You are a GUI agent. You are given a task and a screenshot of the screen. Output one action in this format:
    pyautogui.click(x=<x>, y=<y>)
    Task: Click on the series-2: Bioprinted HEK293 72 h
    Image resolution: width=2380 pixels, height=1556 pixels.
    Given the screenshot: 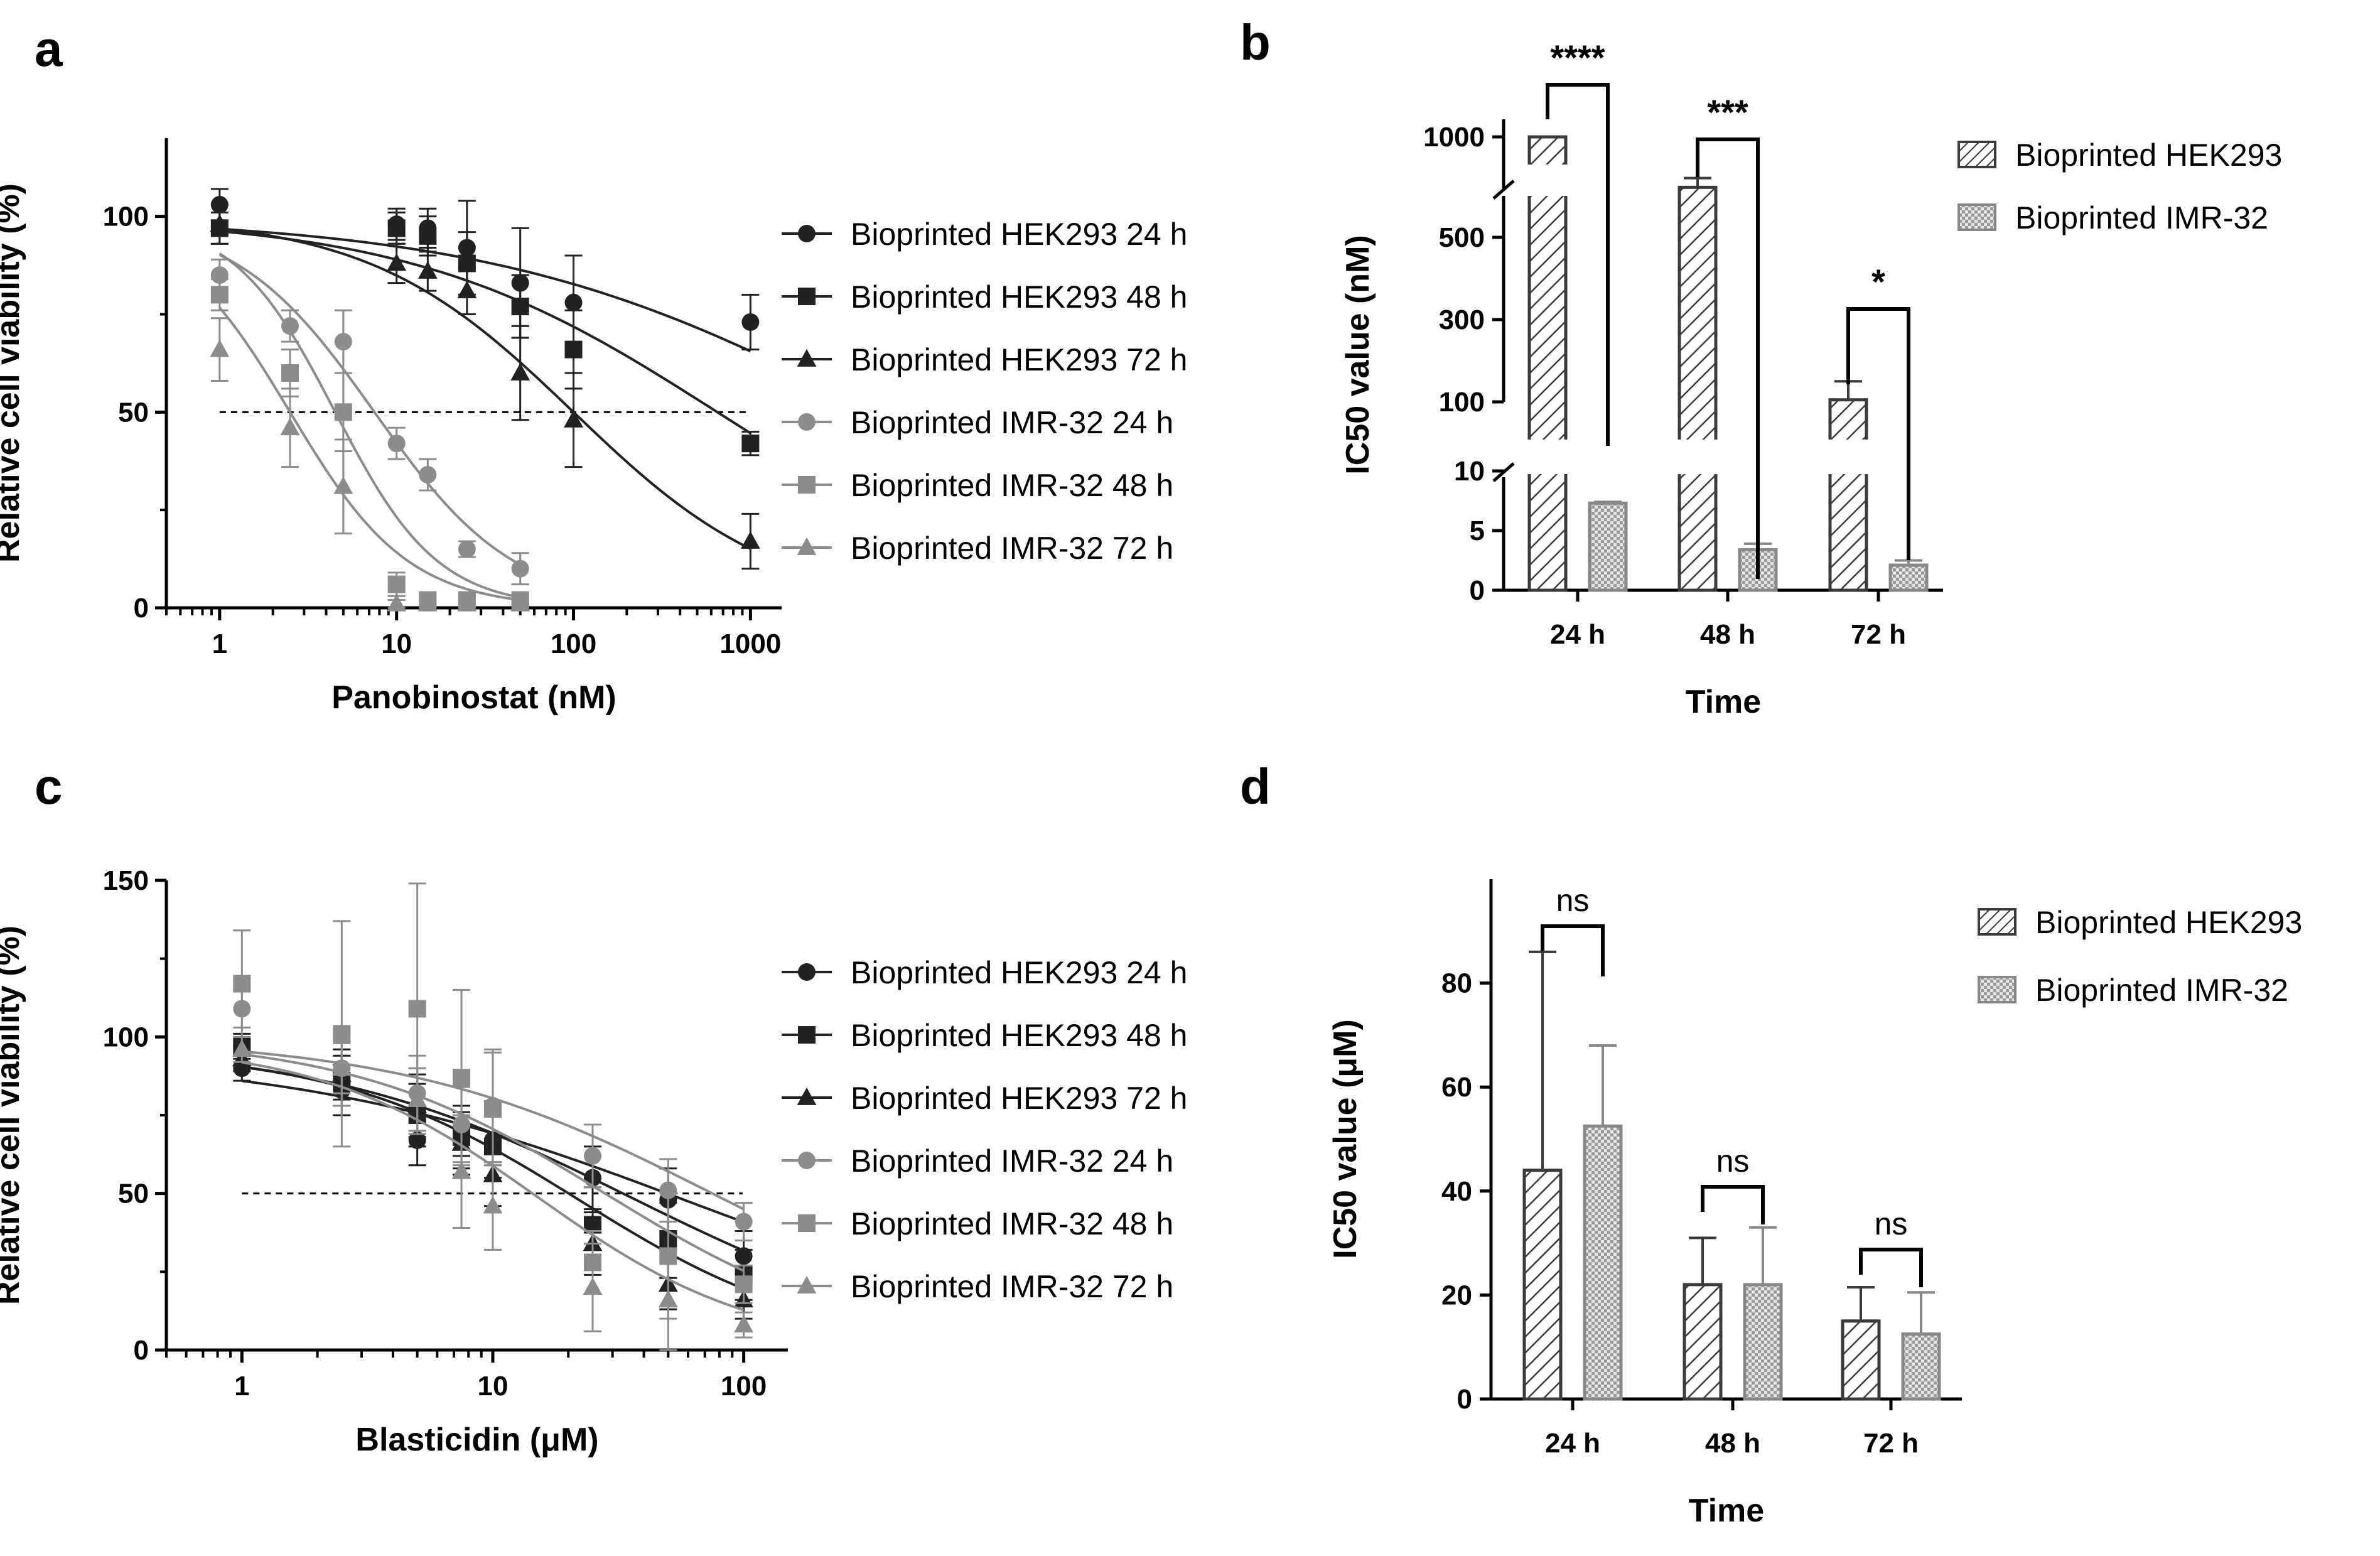 What is the action you would take?
    pyautogui.click(x=698, y=386)
    